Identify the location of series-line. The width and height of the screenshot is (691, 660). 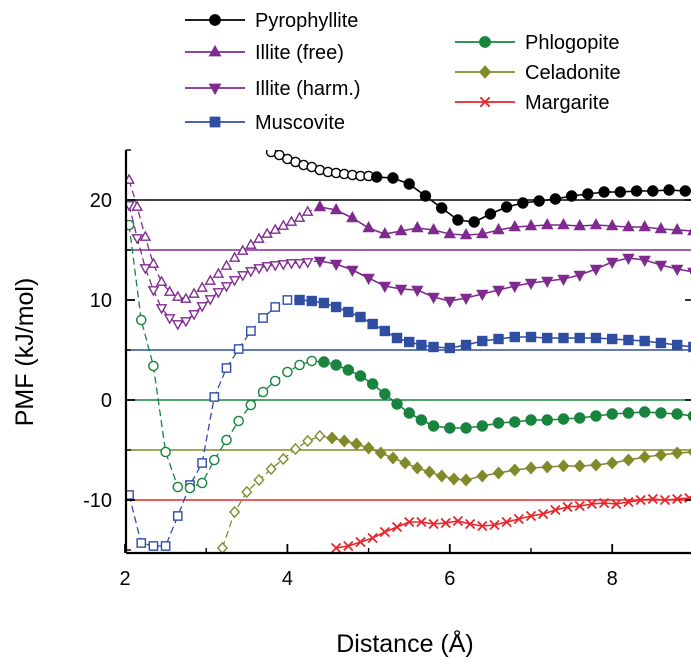
(505, 221).